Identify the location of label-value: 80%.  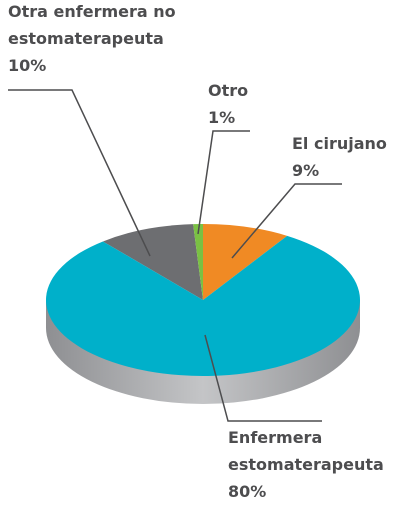
(247, 491).